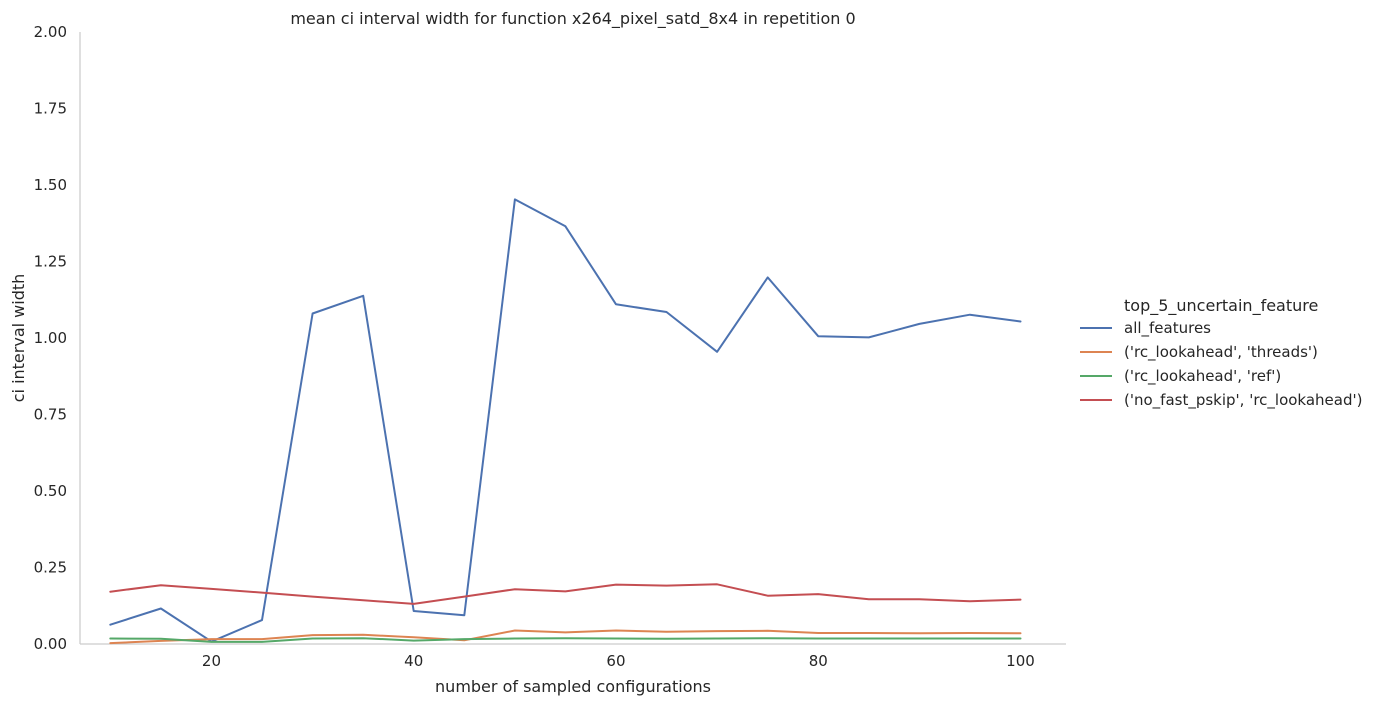 This screenshot has height=706, width=1380. I want to click on y-tick-label: 0.00, so click(50, 644).